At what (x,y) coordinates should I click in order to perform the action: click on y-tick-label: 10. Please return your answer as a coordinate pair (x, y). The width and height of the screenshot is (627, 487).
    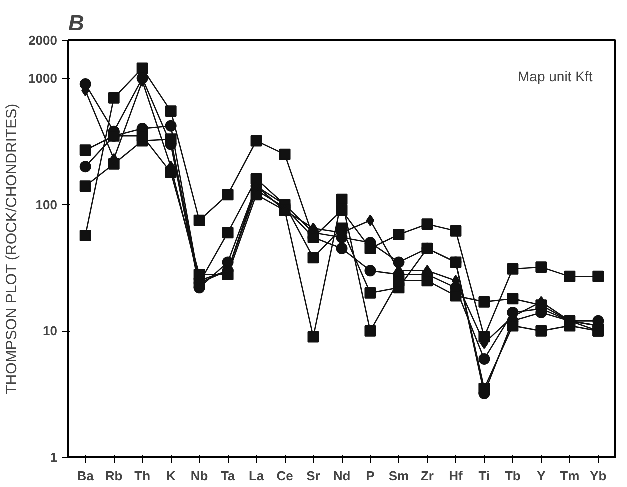
    Looking at the image, I should click on (50, 331).